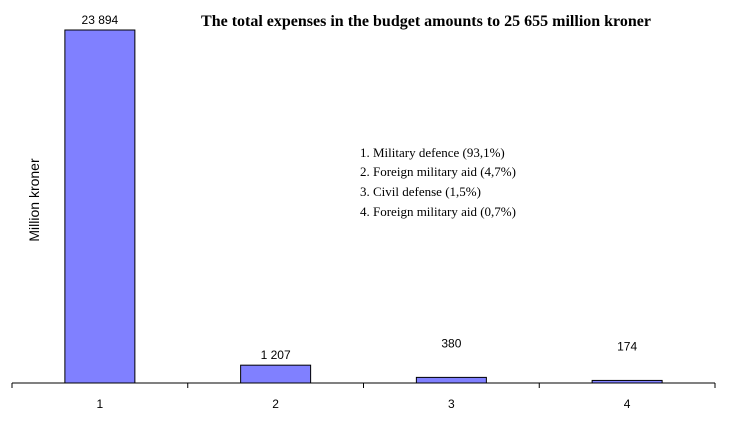 The height and width of the screenshot is (423, 729). What do you see at coordinates (438, 211) in the screenshot?
I see `legend-entry: 4. Foreign military aid (0,7%)` at bounding box center [438, 211].